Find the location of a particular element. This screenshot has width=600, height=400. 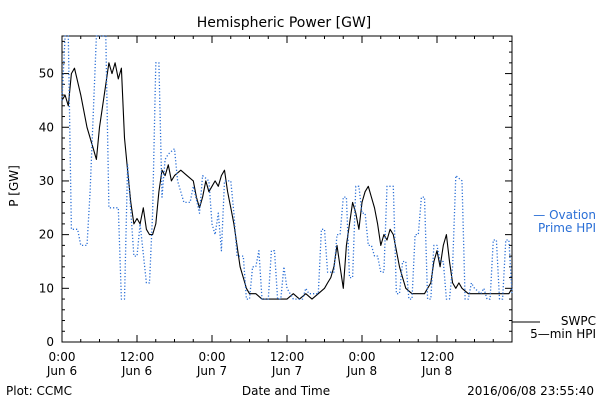

series-label-swpc-5-min-hpi: SWPC is located at coordinates (578, 321).